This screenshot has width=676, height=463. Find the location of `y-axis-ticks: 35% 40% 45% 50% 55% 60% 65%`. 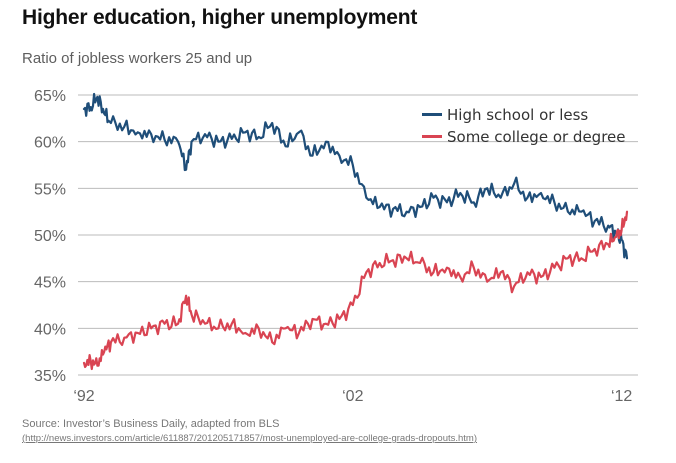

y-axis-ticks: 35% 40% 45% 50% 55% 60% 65% is located at coordinates (50, 236).